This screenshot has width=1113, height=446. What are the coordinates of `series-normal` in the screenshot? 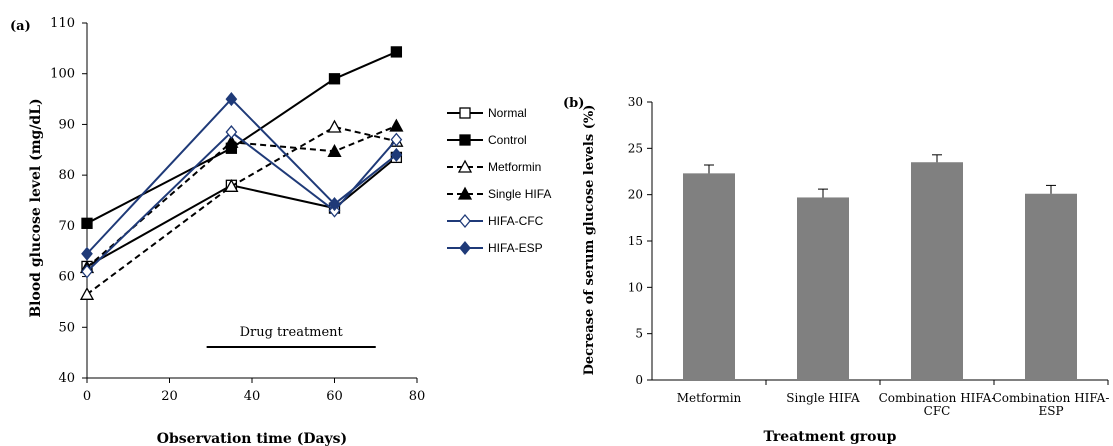 It's located at (242, 212).